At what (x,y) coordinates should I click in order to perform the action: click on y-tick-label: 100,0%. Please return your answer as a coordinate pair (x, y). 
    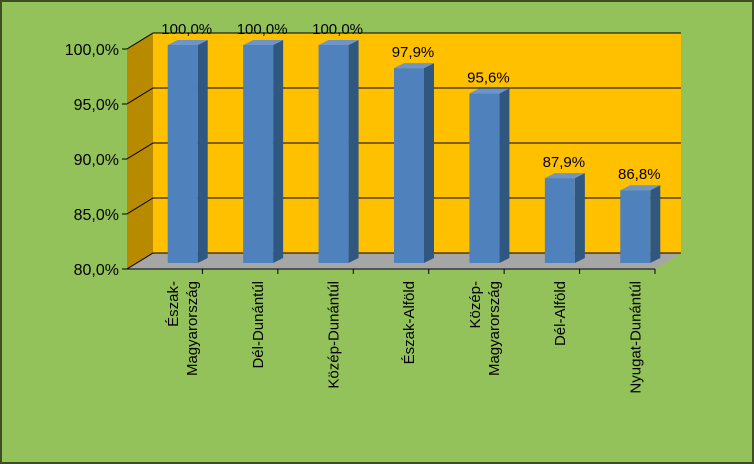
    Looking at the image, I should click on (92, 50).